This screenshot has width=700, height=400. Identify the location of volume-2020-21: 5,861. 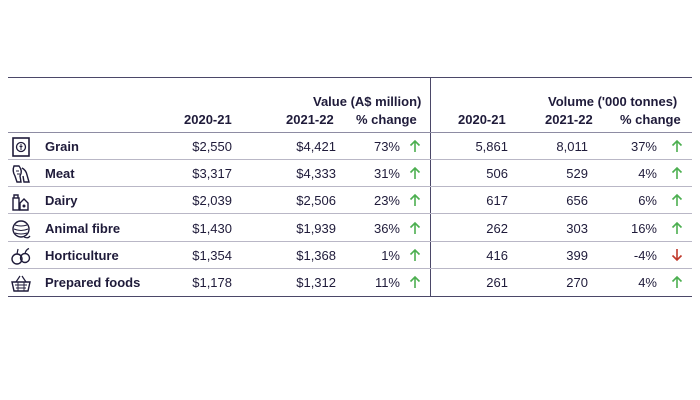
(491, 146).